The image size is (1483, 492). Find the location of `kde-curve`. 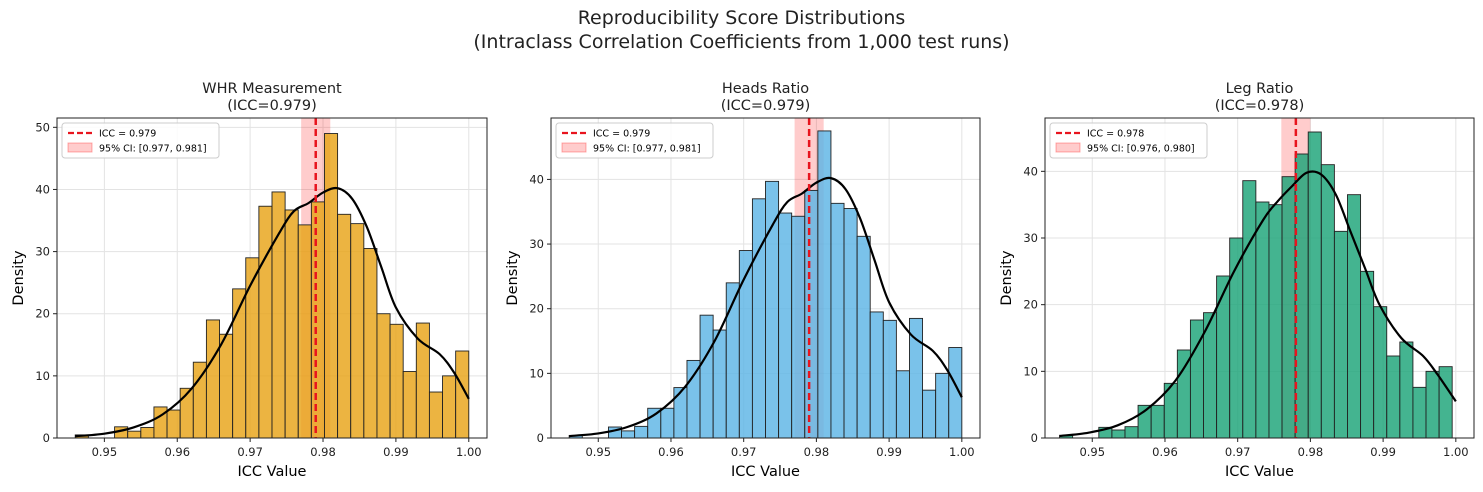

kde-curve is located at coordinates (1258, 304).